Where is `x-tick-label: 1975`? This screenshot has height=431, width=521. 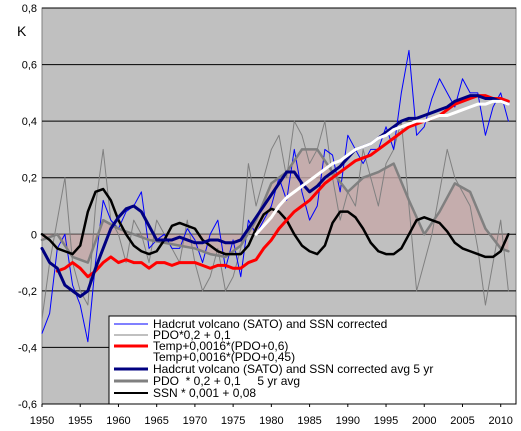
x-tick-label: 1975 is located at coordinates (233, 421).